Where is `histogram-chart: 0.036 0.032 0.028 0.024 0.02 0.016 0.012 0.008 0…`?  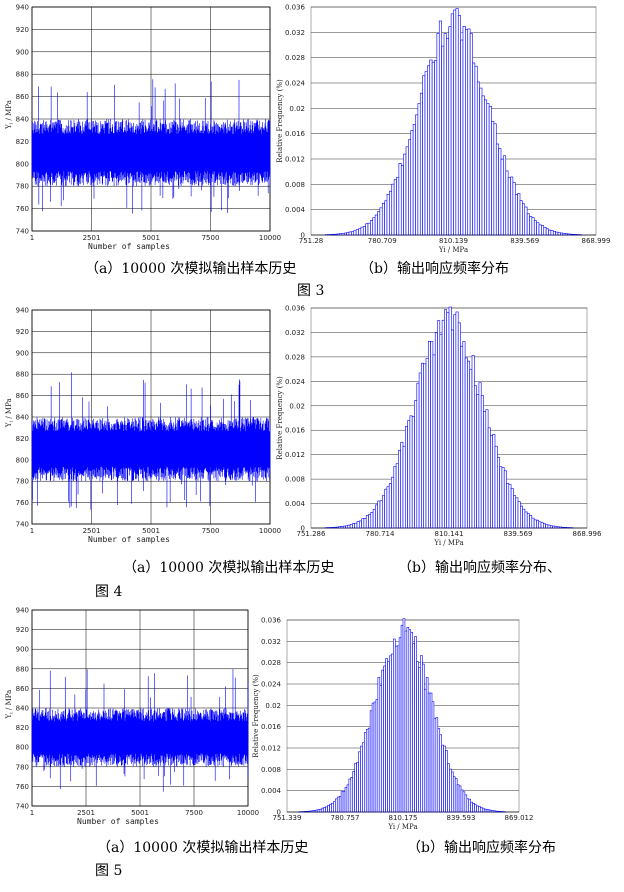 histogram-chart: 0.036 0.032 0.028 0.024 0.02 0.016 0.012 0.008 0… is located at coordinates (392, 724).